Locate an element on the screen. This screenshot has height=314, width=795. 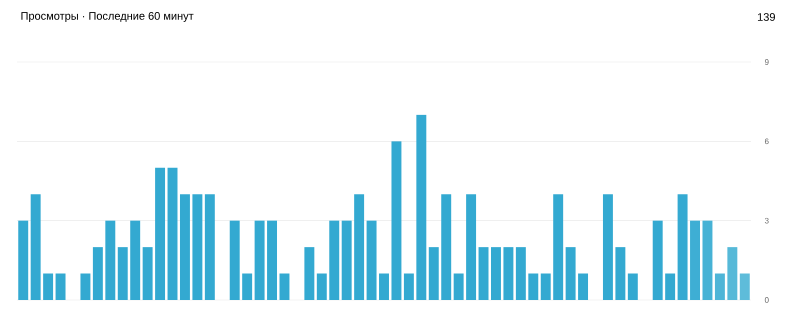
y-tick-label: 6 is located at coordinates (766, 141).